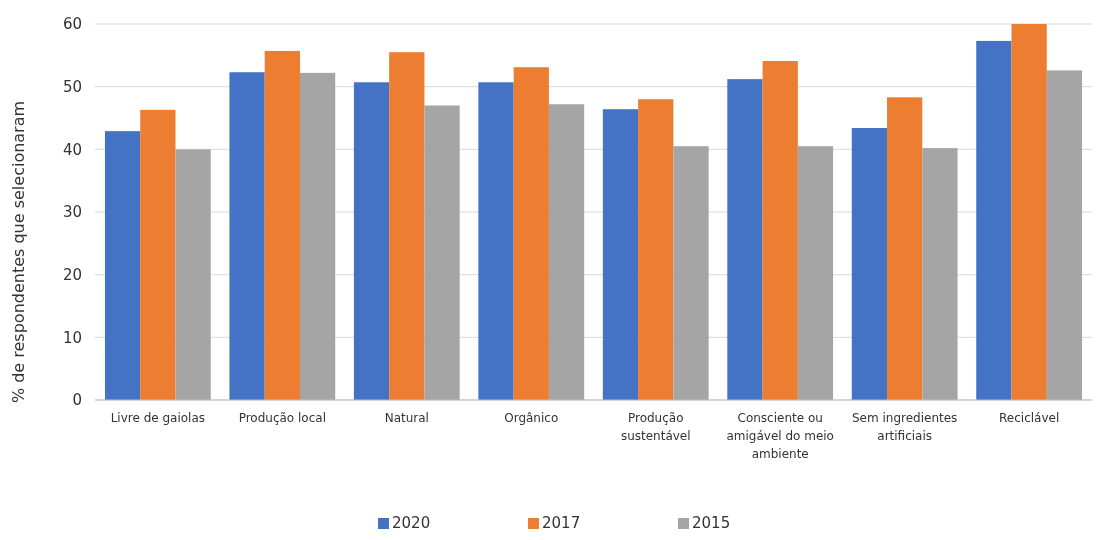 The height and width of the screenshot is (540, 1096). What do you see at coordinates (72, 212) in the screenshot?
I see `y-tick-label: 30` at bounding box center [72, 212].